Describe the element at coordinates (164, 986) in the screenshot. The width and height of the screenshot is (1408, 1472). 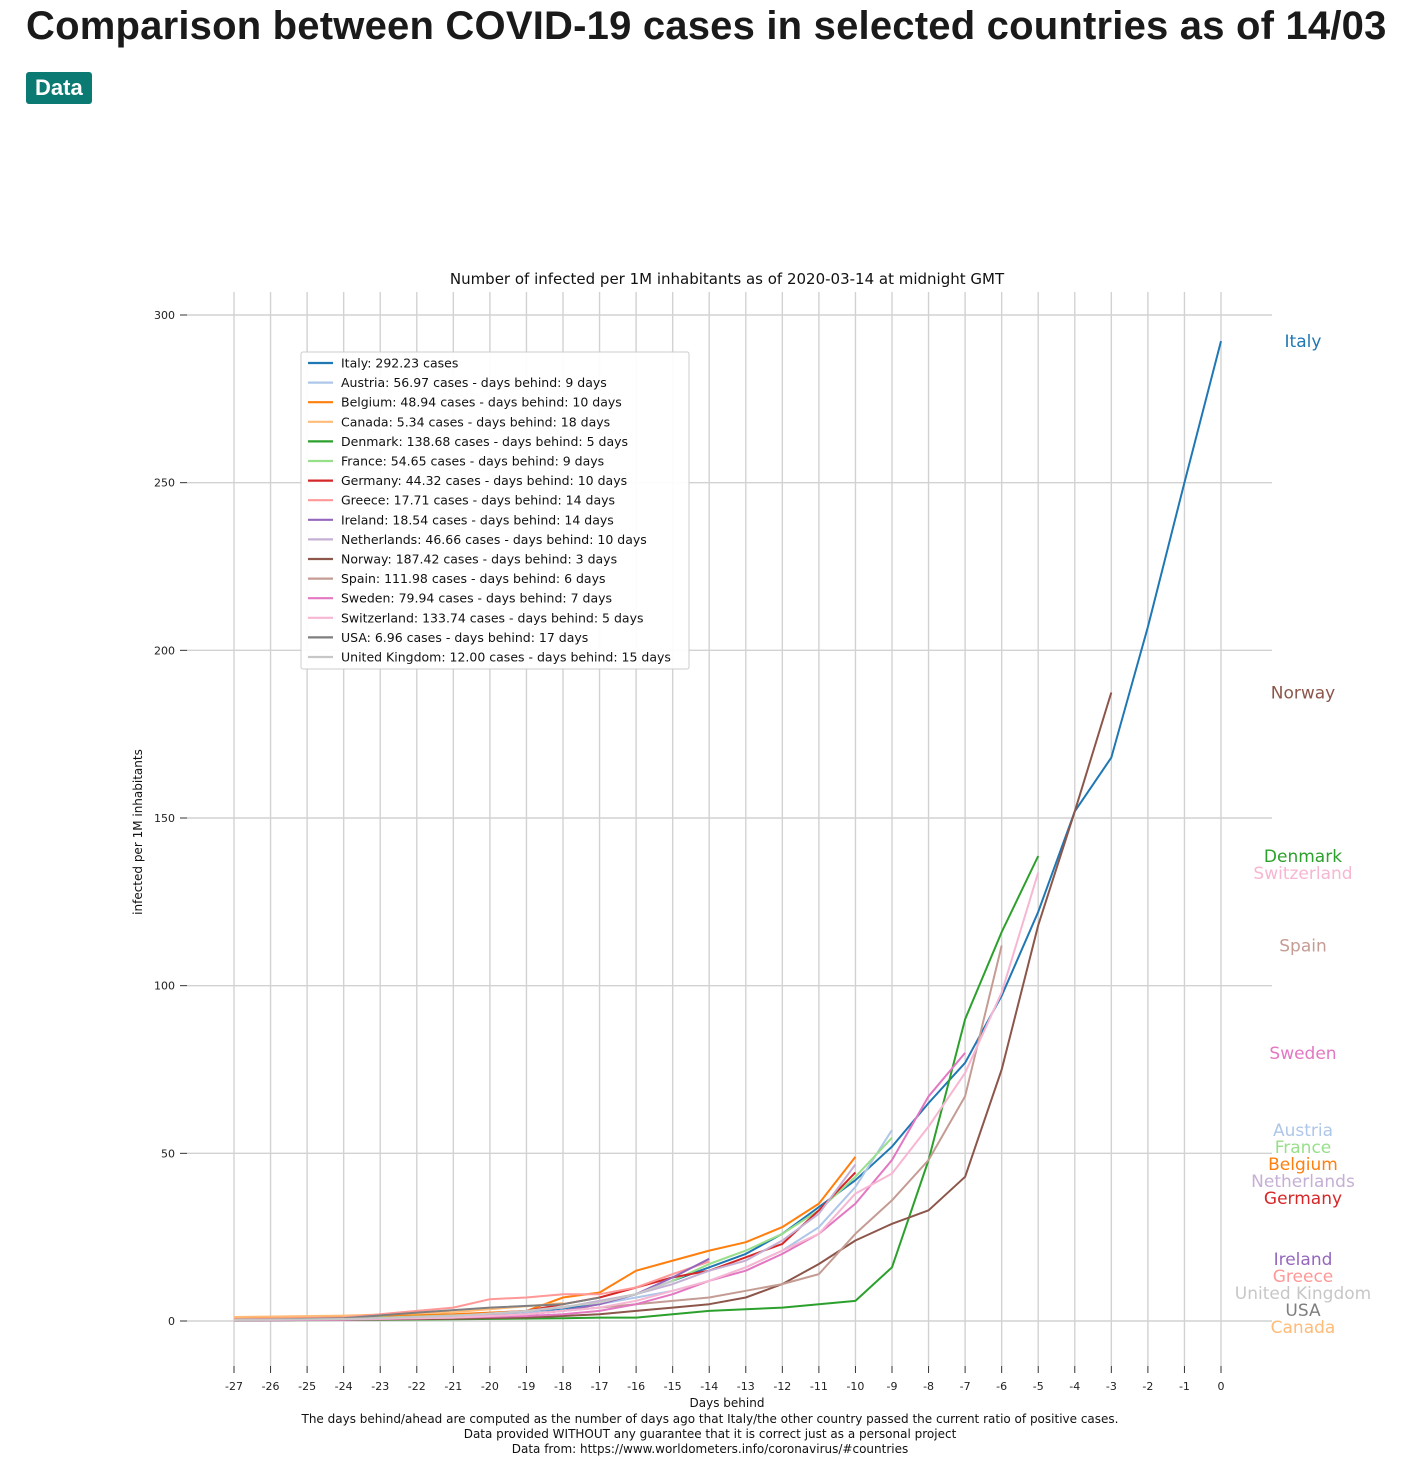
I see `y-tick-label: 100` at that location.